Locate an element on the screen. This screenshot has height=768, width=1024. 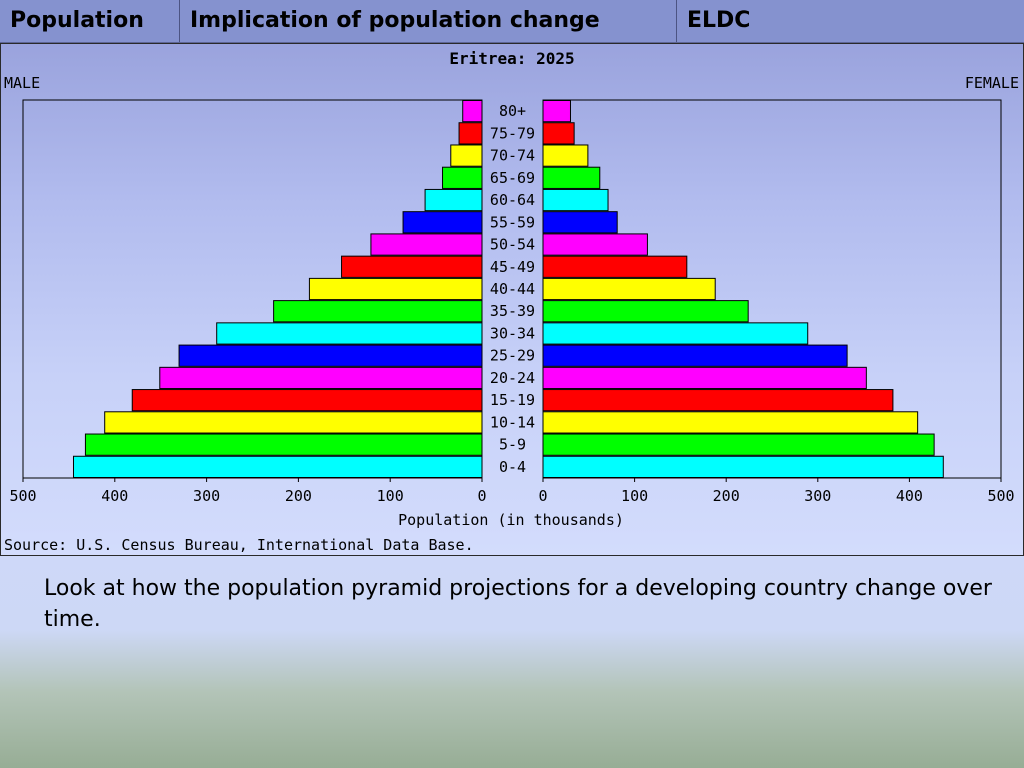
age-group-label: 75-79 is located at coordinates (512, 133).